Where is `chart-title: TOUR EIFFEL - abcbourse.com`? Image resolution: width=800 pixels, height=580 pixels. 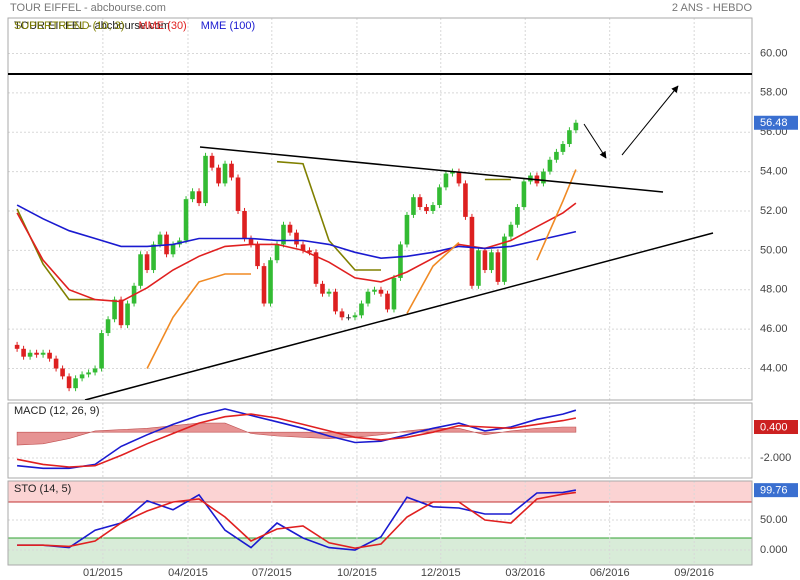
chart-title: TOUR EIFFEL - abcbourse.com is located at coordinates (88, 8).